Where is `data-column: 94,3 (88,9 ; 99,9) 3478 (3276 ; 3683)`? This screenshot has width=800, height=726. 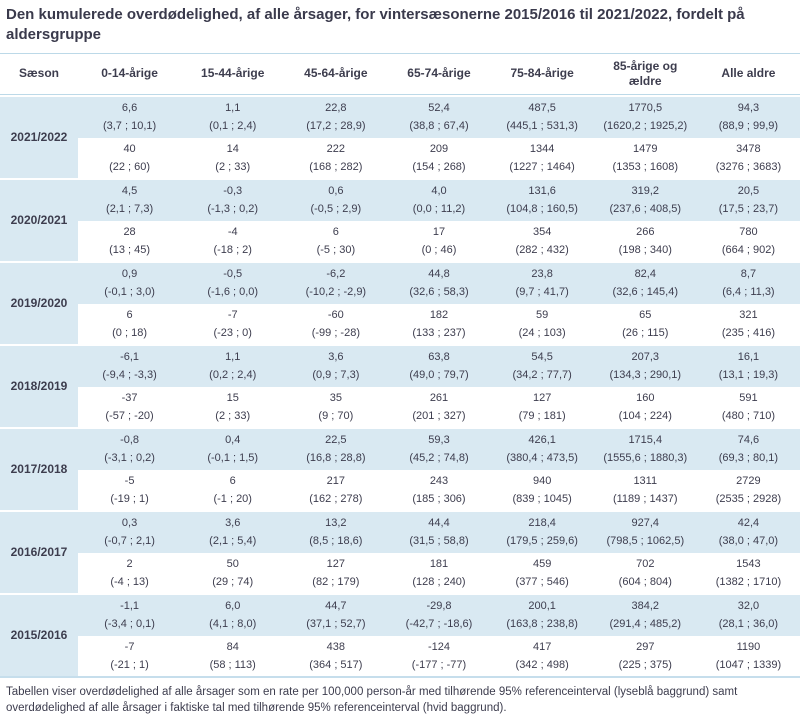 data-column: 94,3 (88,9 ; 99,9) 3478 (3276 ; 3683) is located at coordinates (748, 137).